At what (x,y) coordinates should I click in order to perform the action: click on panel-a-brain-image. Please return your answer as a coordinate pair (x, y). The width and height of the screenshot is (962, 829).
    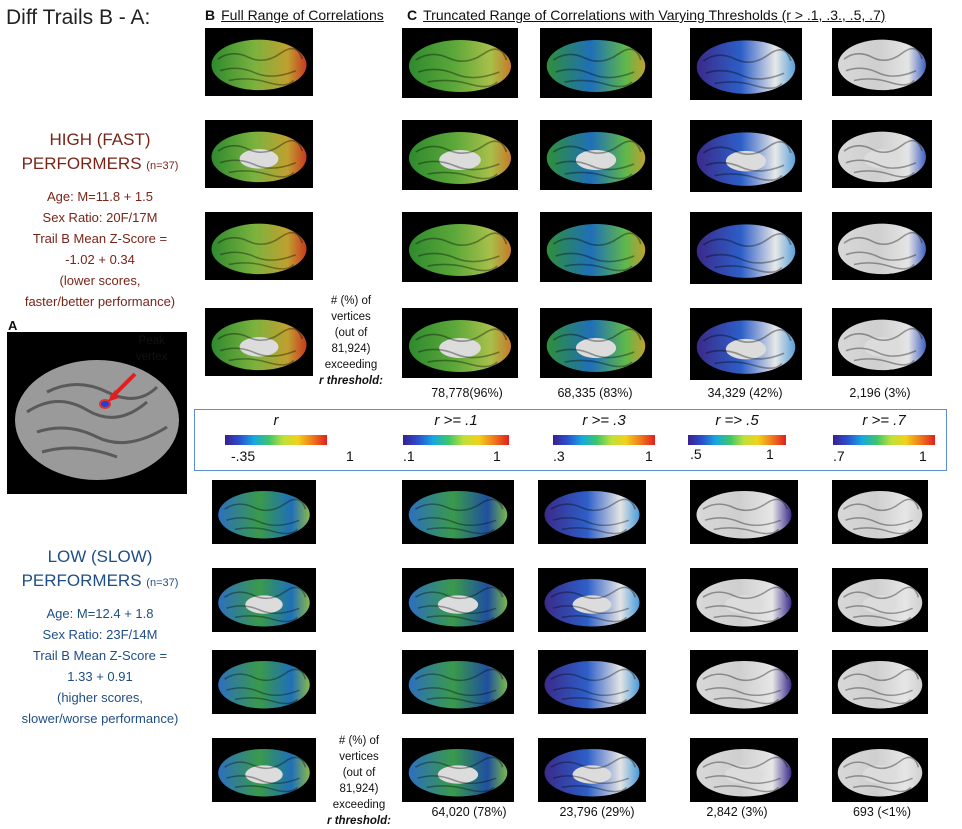
    Looking at the image, I should click on (97, 413).